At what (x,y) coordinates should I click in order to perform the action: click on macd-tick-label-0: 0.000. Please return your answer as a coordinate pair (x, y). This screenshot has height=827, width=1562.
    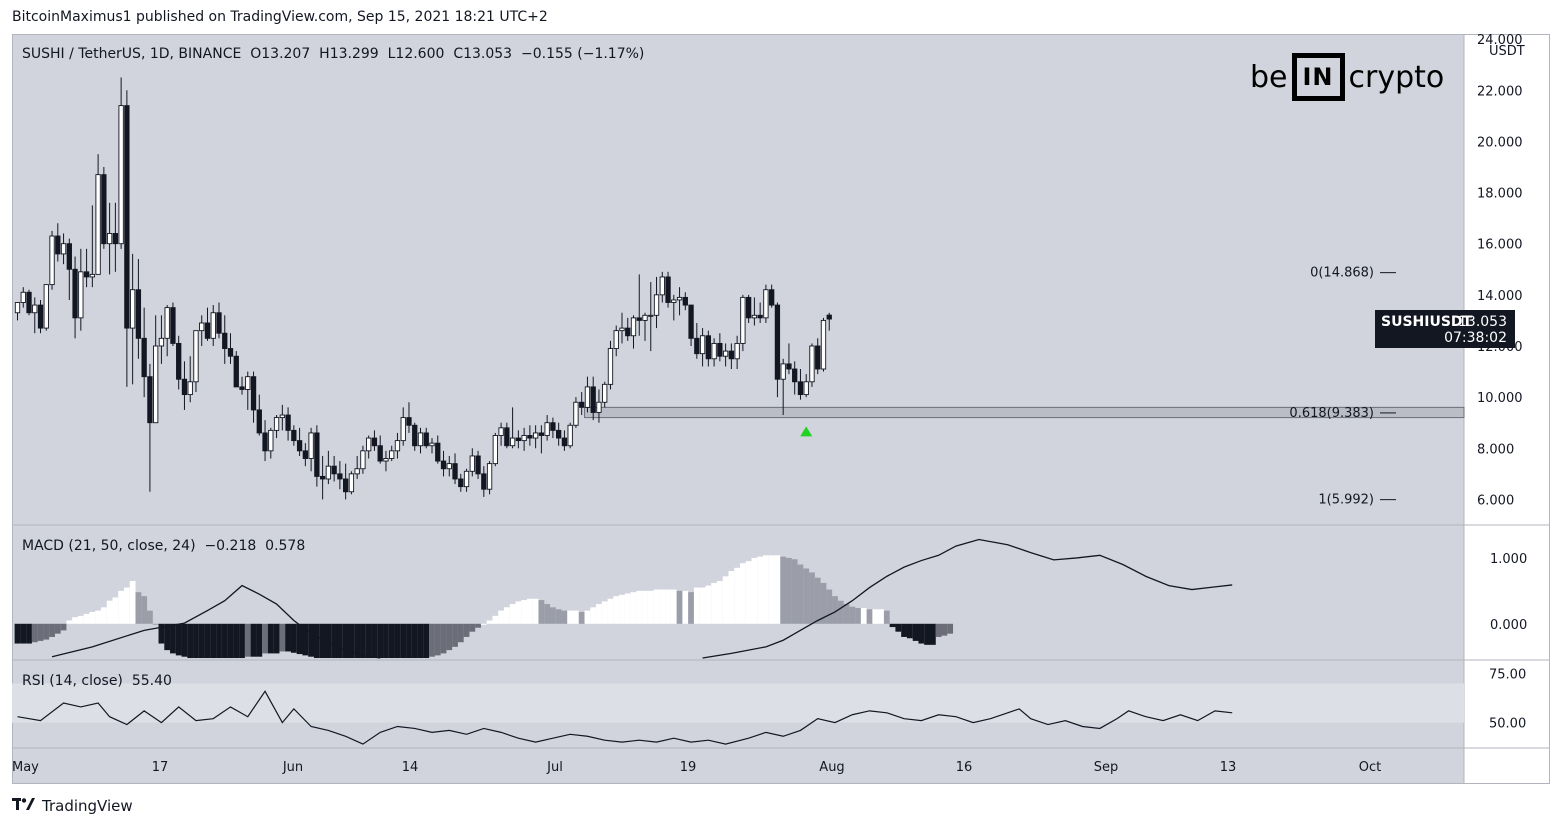
    Looking at the image, I should click on (1508, 625).